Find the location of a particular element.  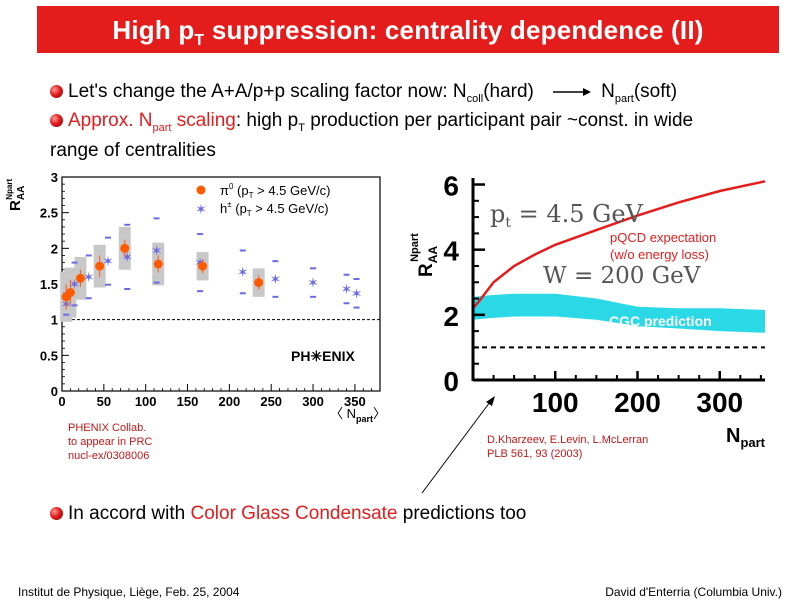

cgc-band is located at coordinates (619, 313).